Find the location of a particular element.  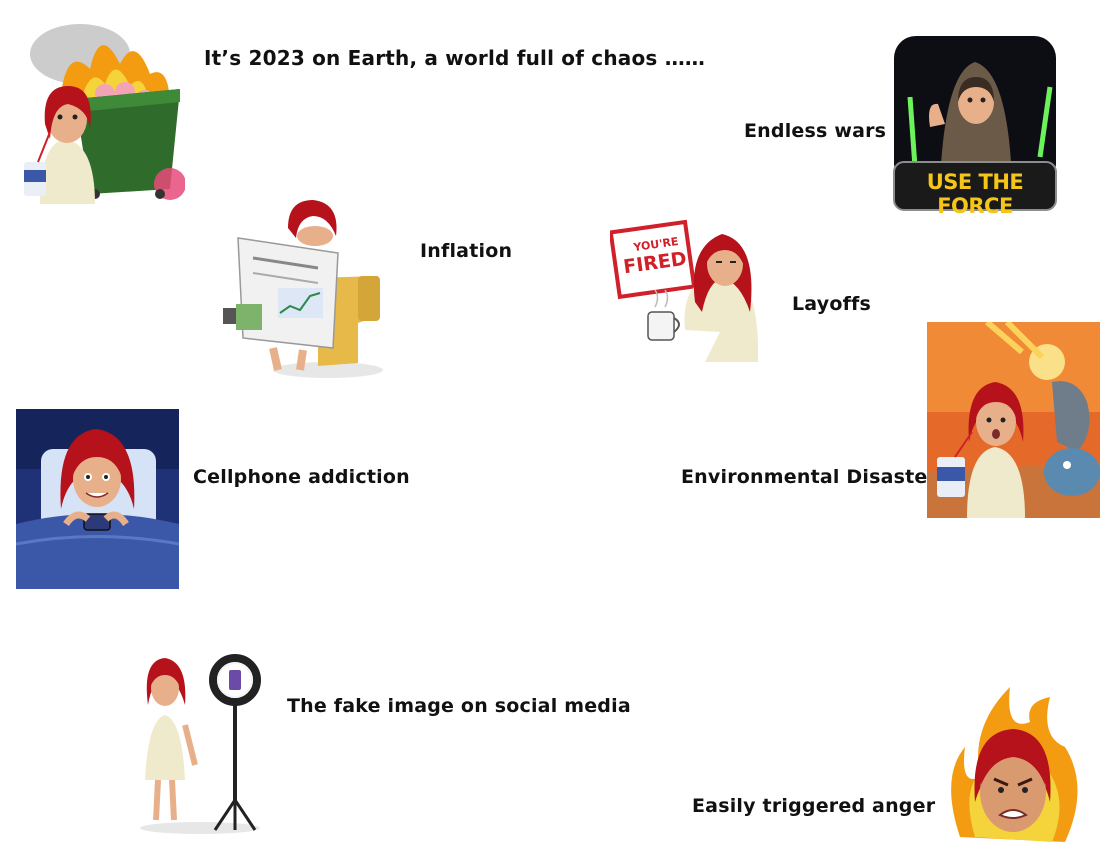

fake-image-social-media-sticker is located at coordinates (200, 742).